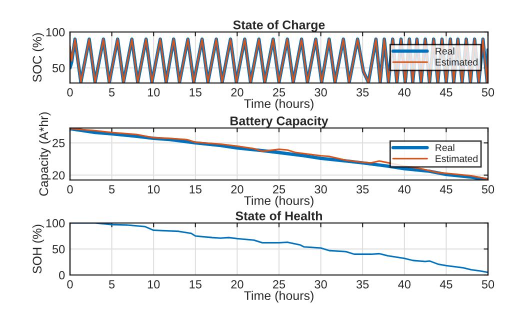  Describe the element at coordinates (457, 62) in the screenshot. I see `legend-label: Estimated` at that location.